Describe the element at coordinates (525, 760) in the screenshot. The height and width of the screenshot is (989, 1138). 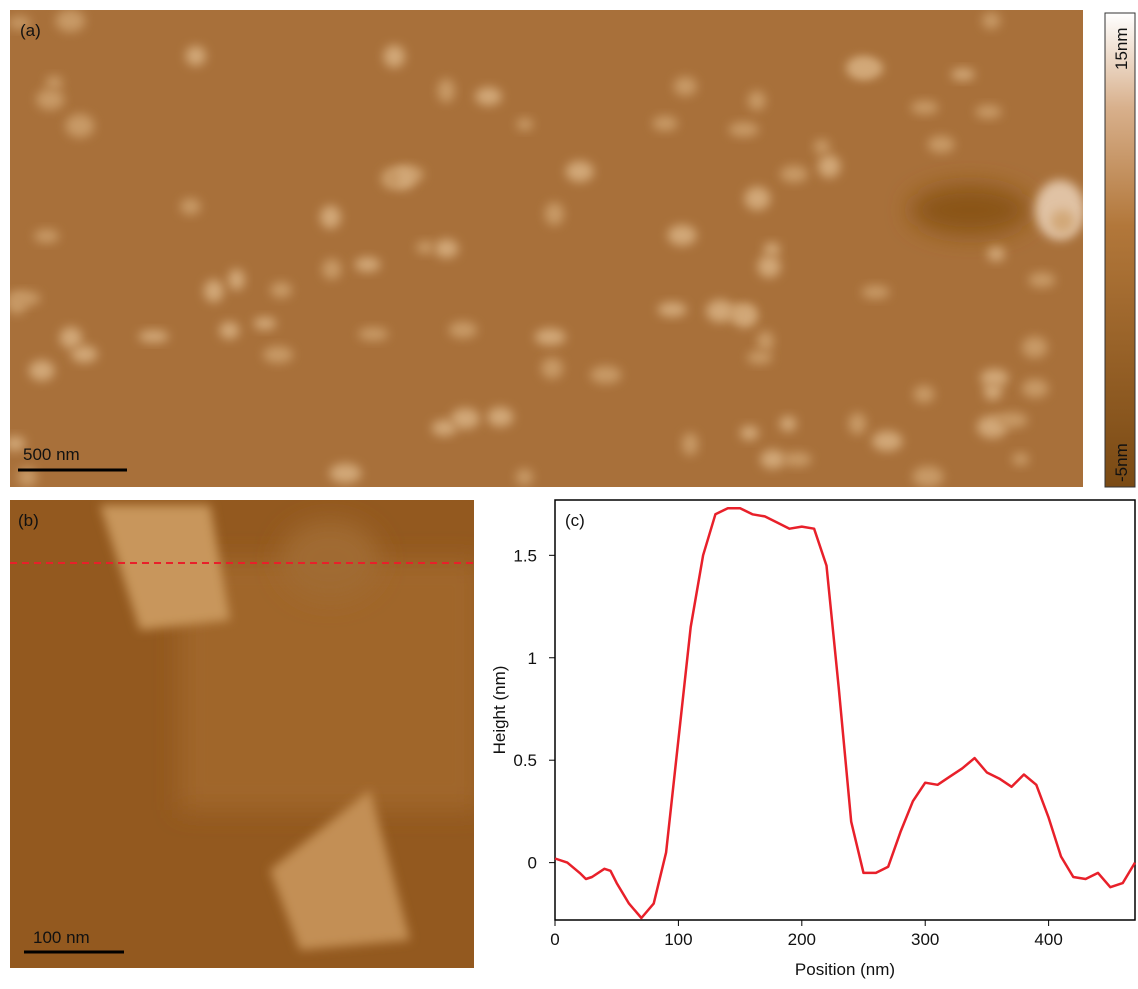
I see `y-tick-label: 0.5` at that location.